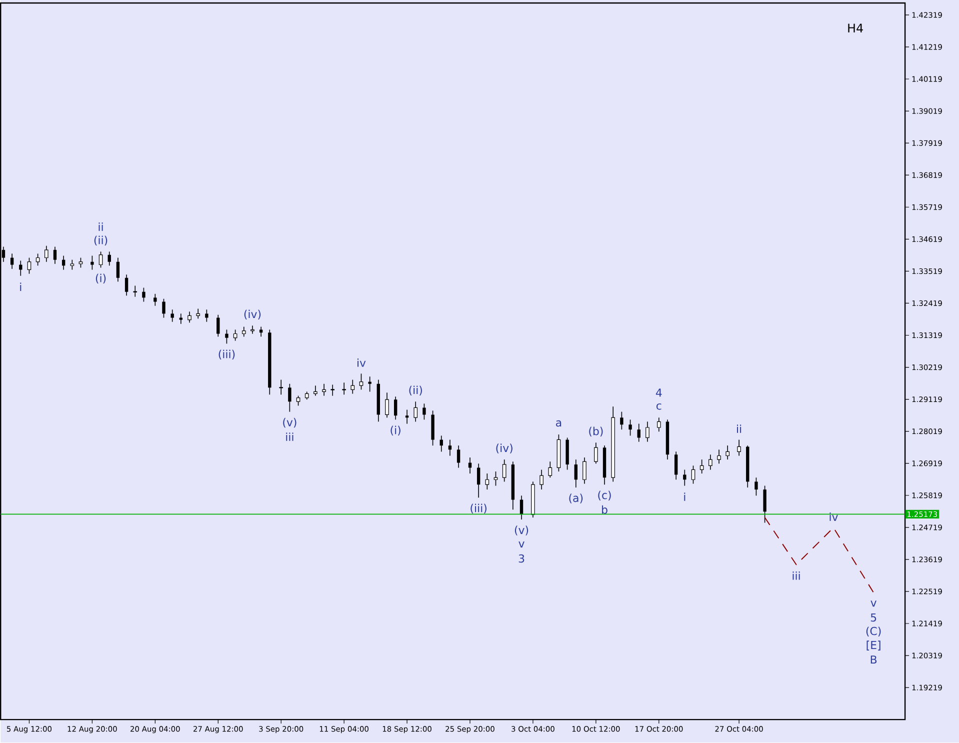 The image size is (959, 743). Describe the element at coordinates (605, 510) in the screenshot. I see `annotation: b` at that location.